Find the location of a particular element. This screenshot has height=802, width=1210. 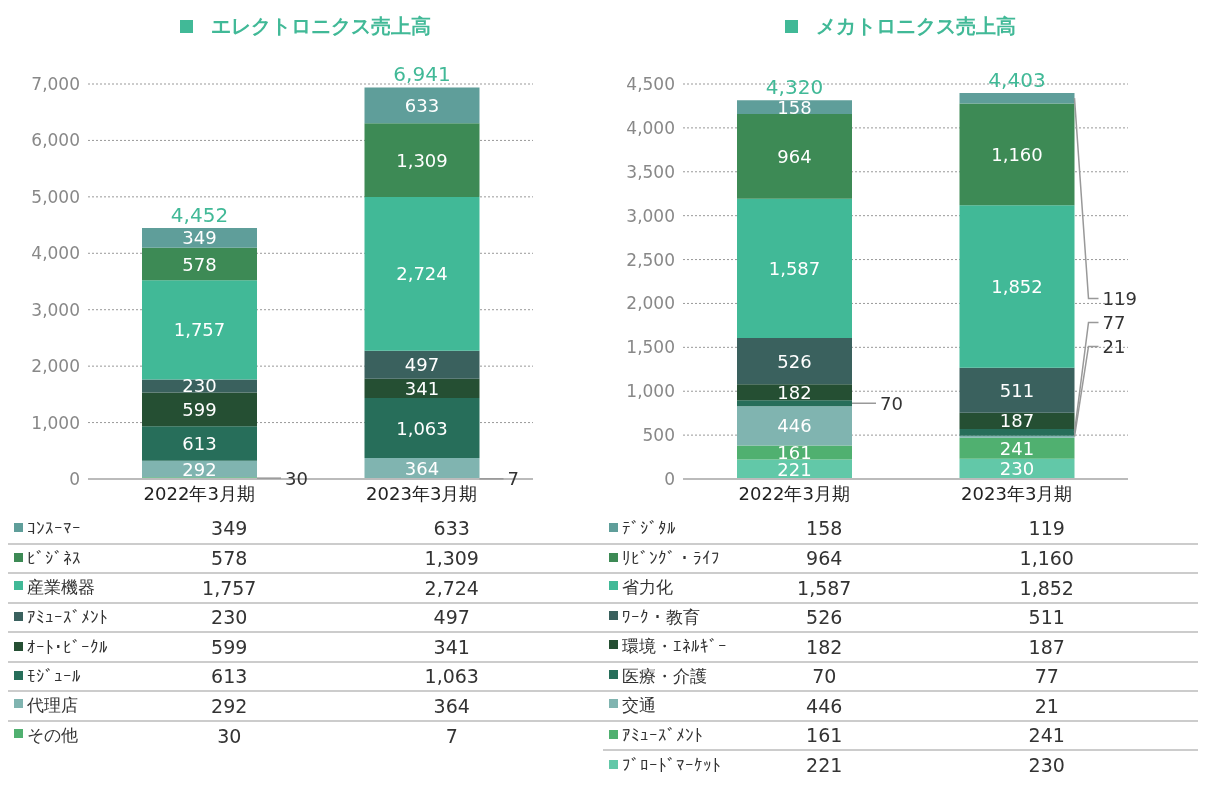

legend-label: 産業機器 is located at coordinates (61, 588).